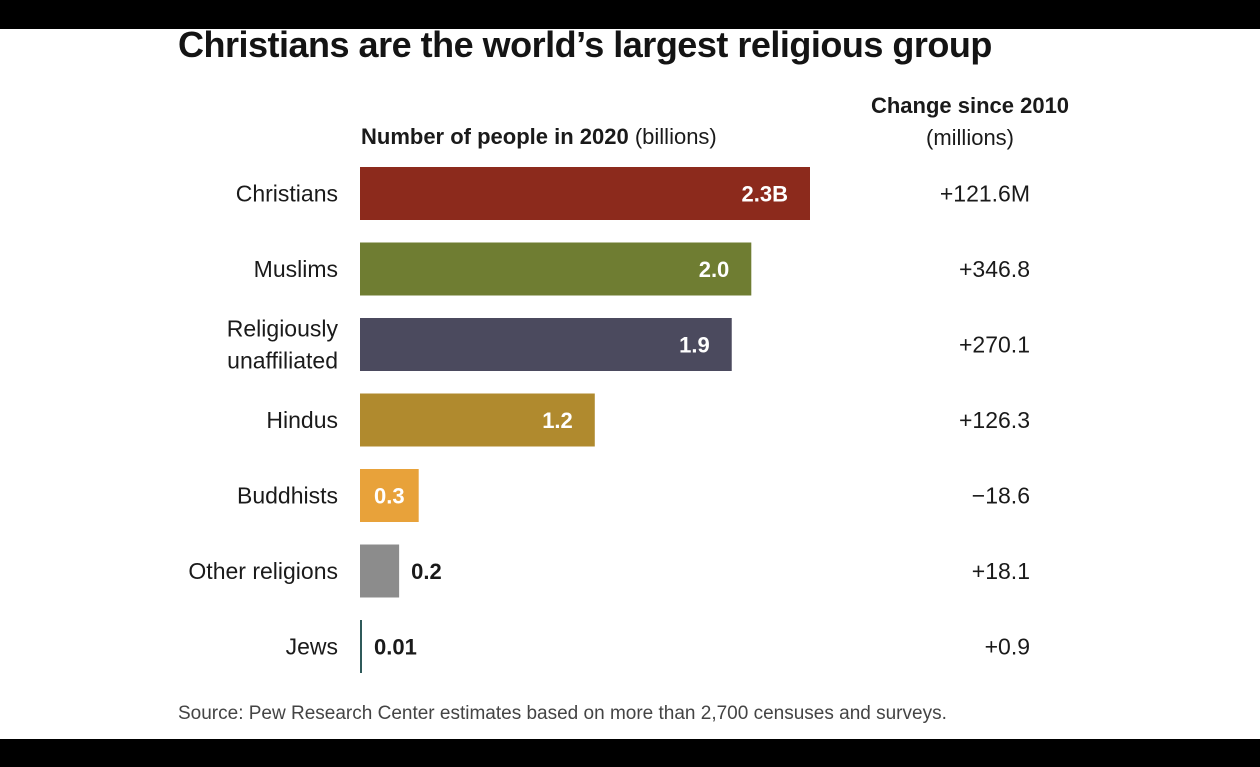 This screenshot has width=1260, height=767. Describe the element at coordinates (296, 269) in the screenshot. I see `category-label: Muslims` at that location.